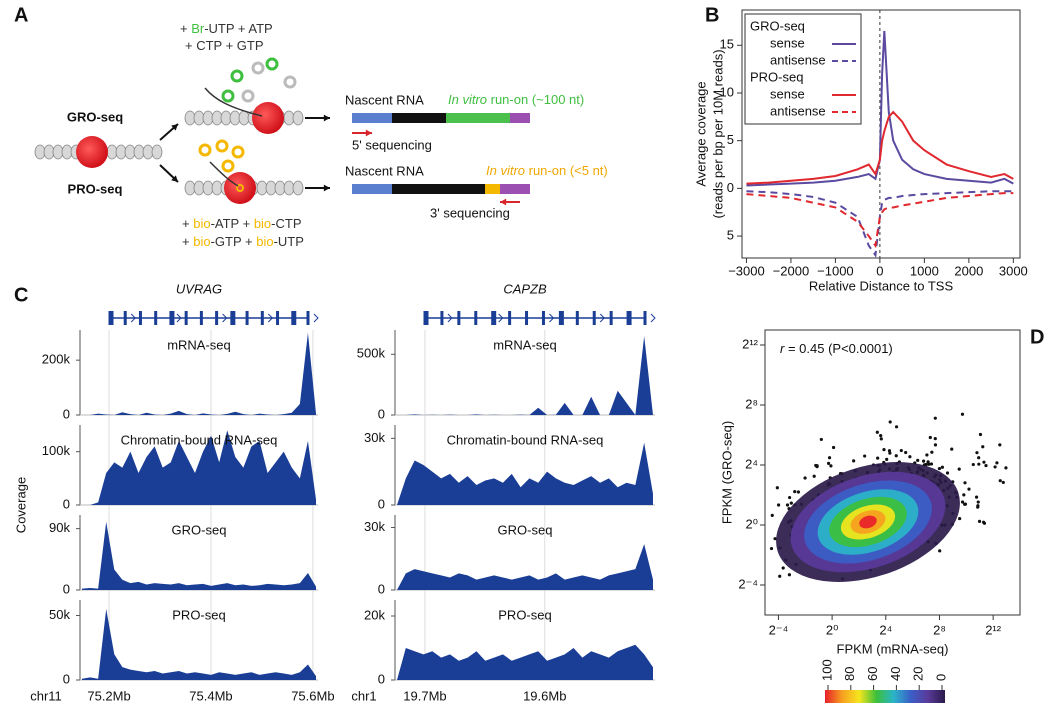  Describe the element at coordinates (515, 189) in the screenshot. I see `rna-segment` at that location.